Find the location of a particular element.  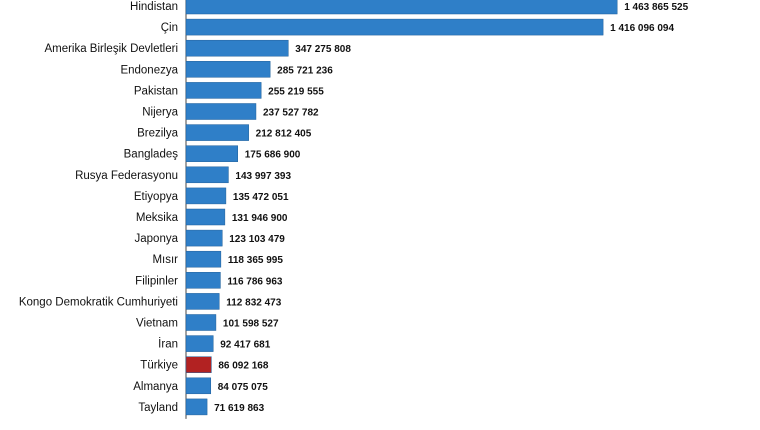

category-label: Hindistan is located at coordinates (154, 7).